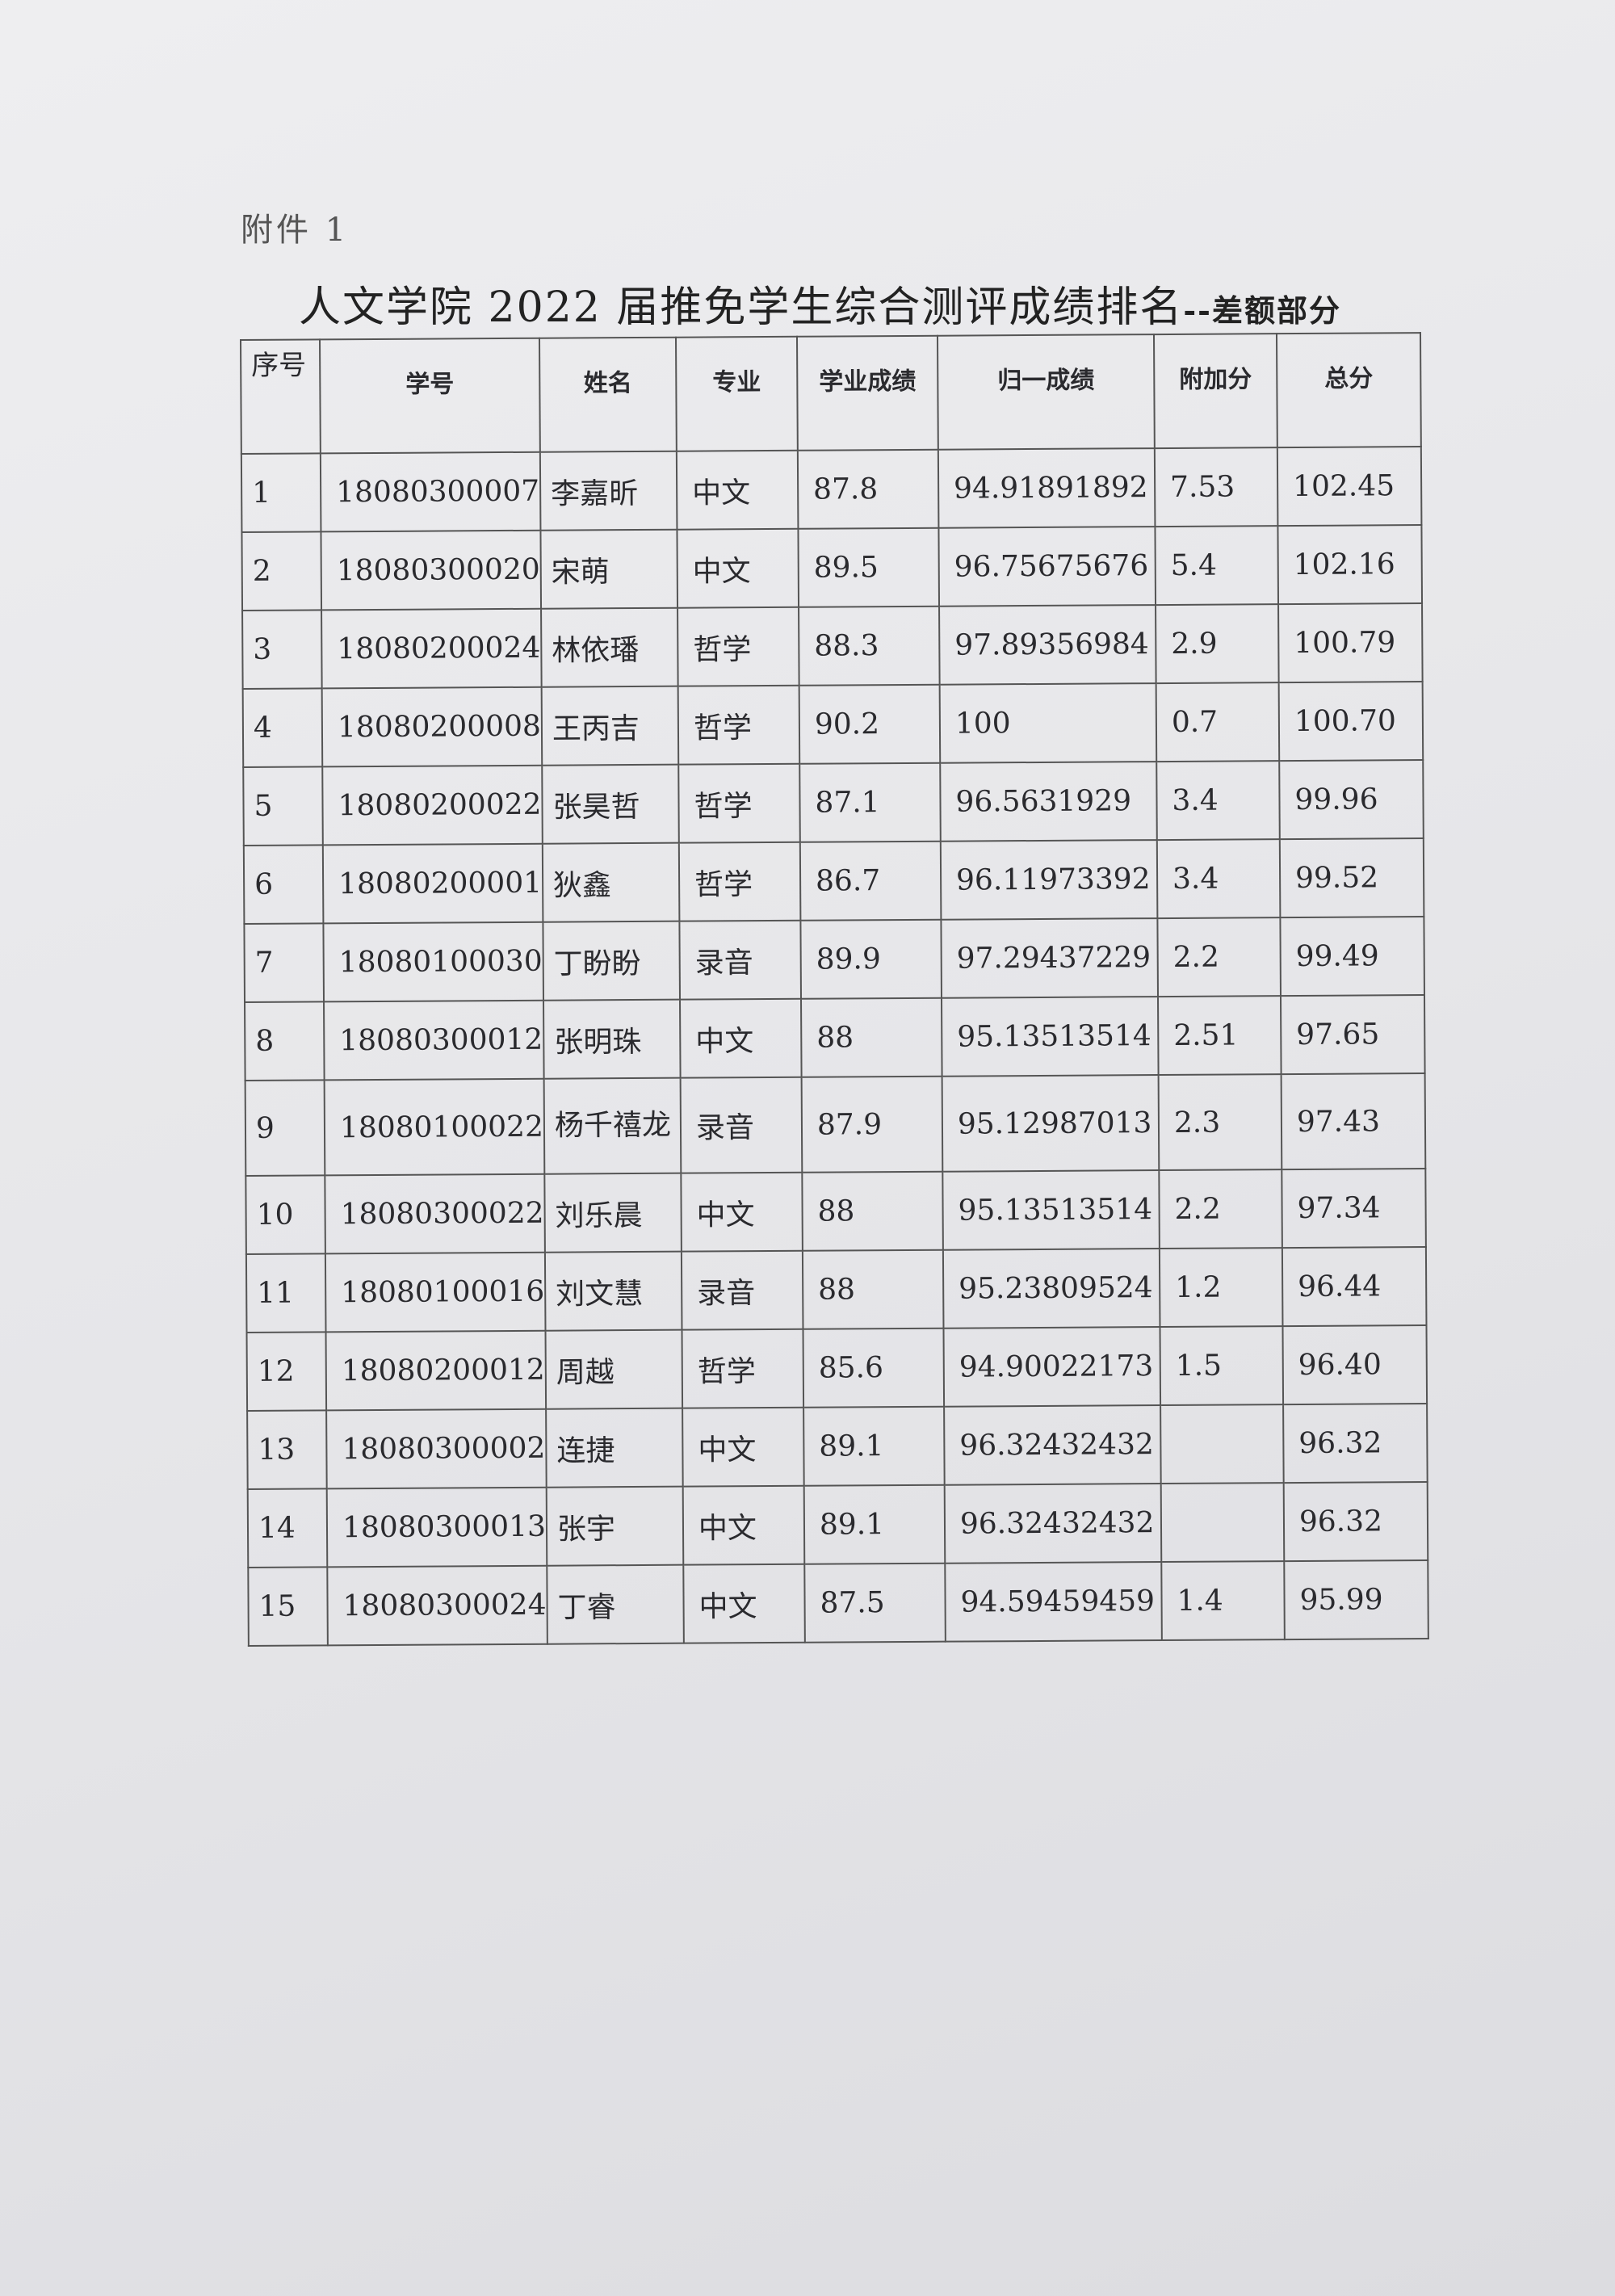  What do you see at coordinates (1048, 723) in the screenshot?
I see `normalized-score-cell: 100` at bounding box center [1048, 723].